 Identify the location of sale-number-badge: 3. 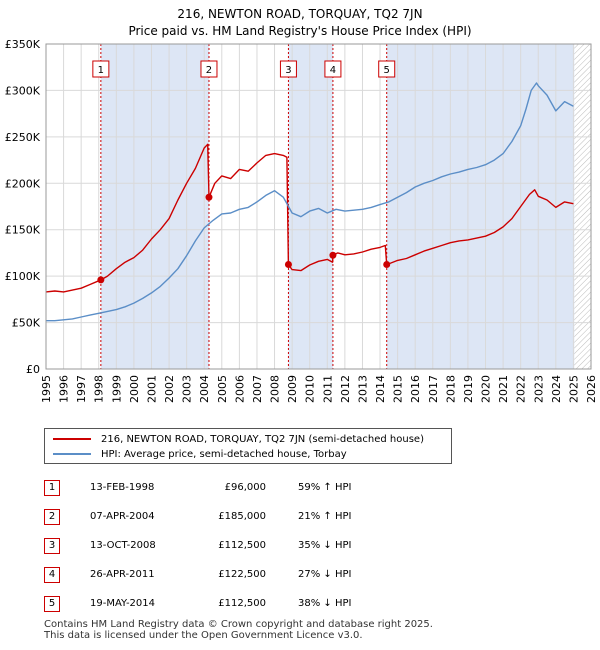
(52, 546).